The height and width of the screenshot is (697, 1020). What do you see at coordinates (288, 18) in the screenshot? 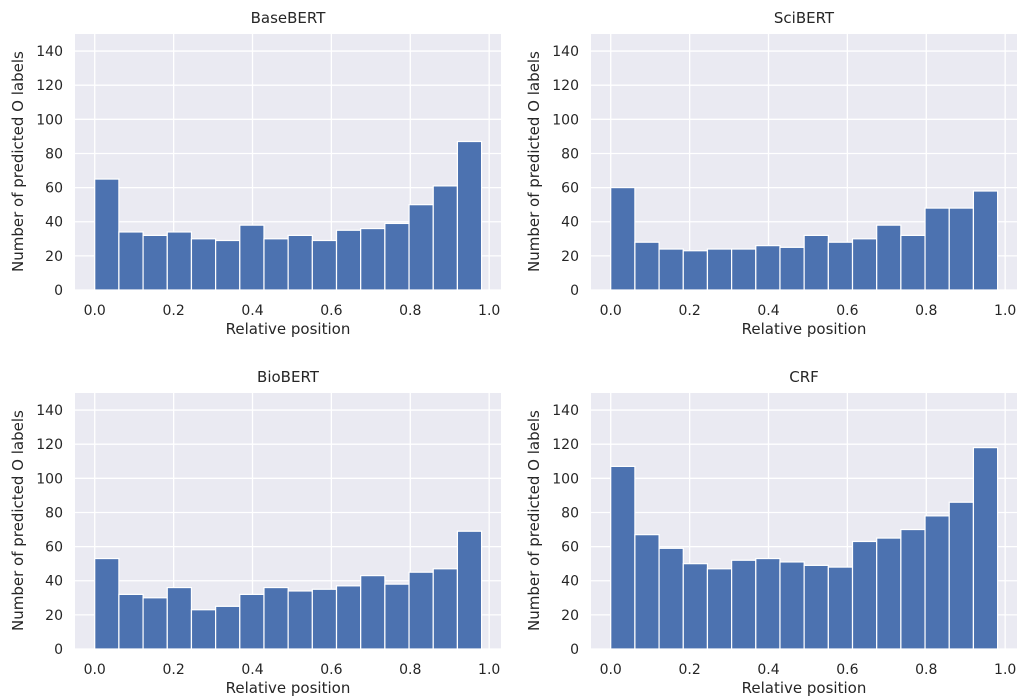
I see `chart-title: BaseBERT` at bounding box center [288, 18].